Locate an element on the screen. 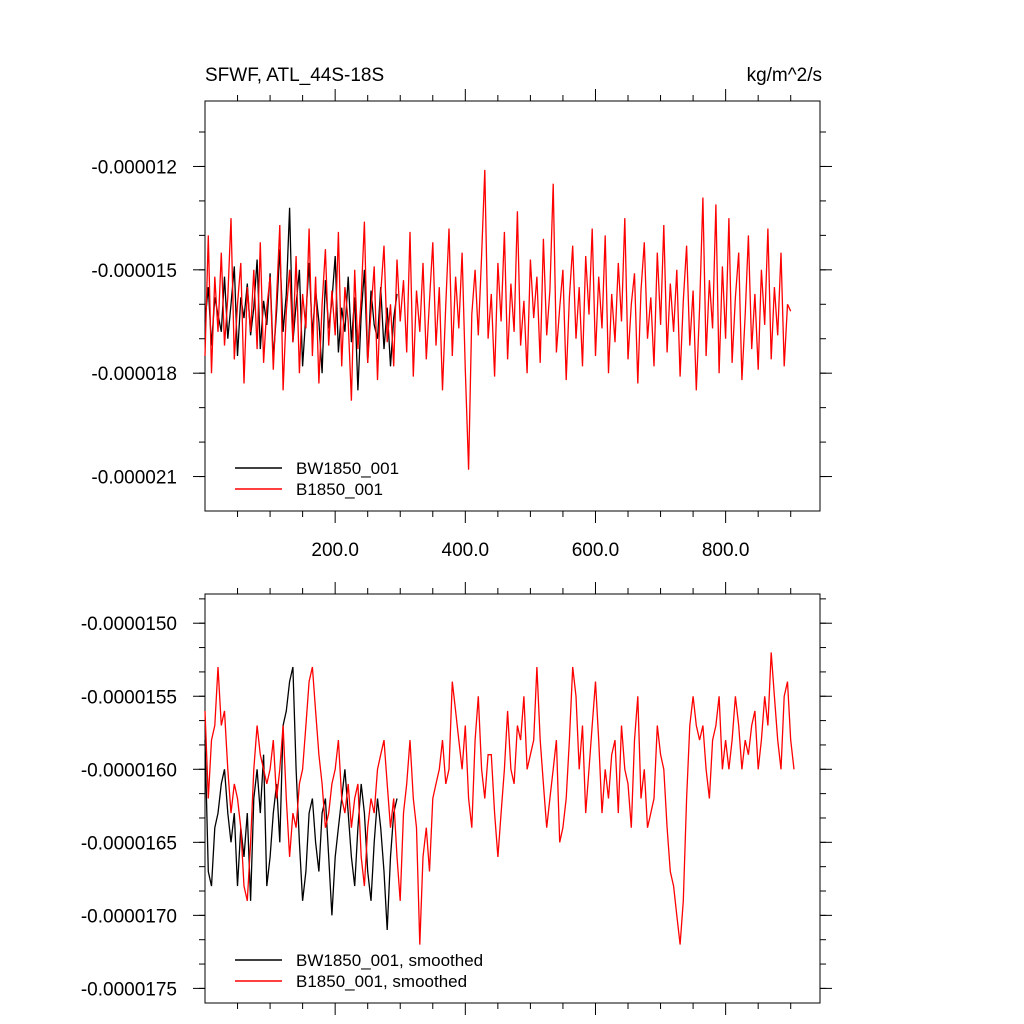  y-tick-label: -0.0000160 is located at coordinates (129, 770).